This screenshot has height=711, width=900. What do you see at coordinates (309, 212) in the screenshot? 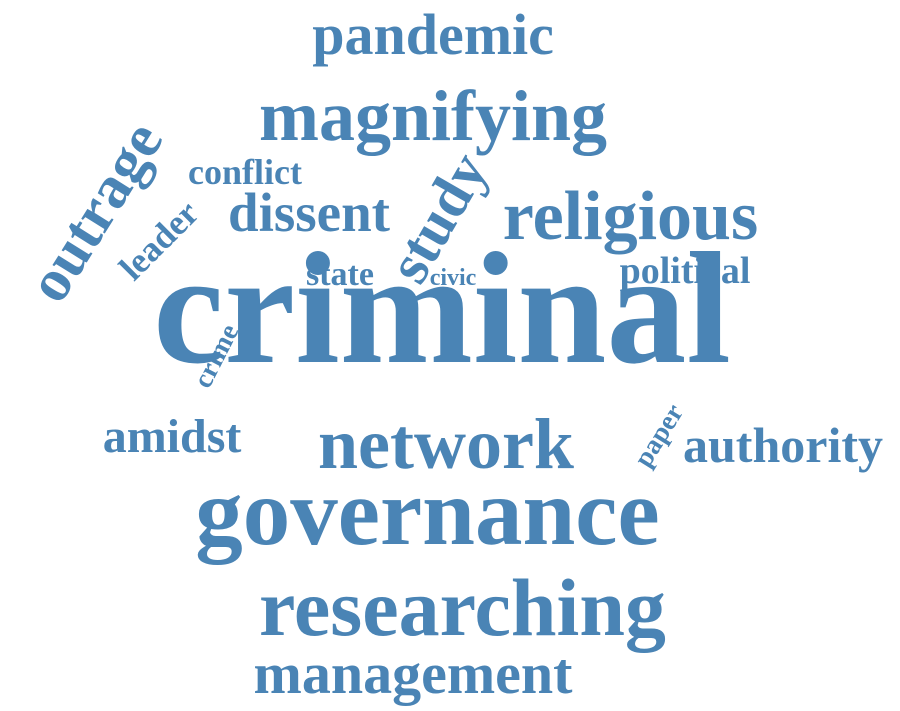
I see `word-dissent: dissent` at bounding box center [309, 212].